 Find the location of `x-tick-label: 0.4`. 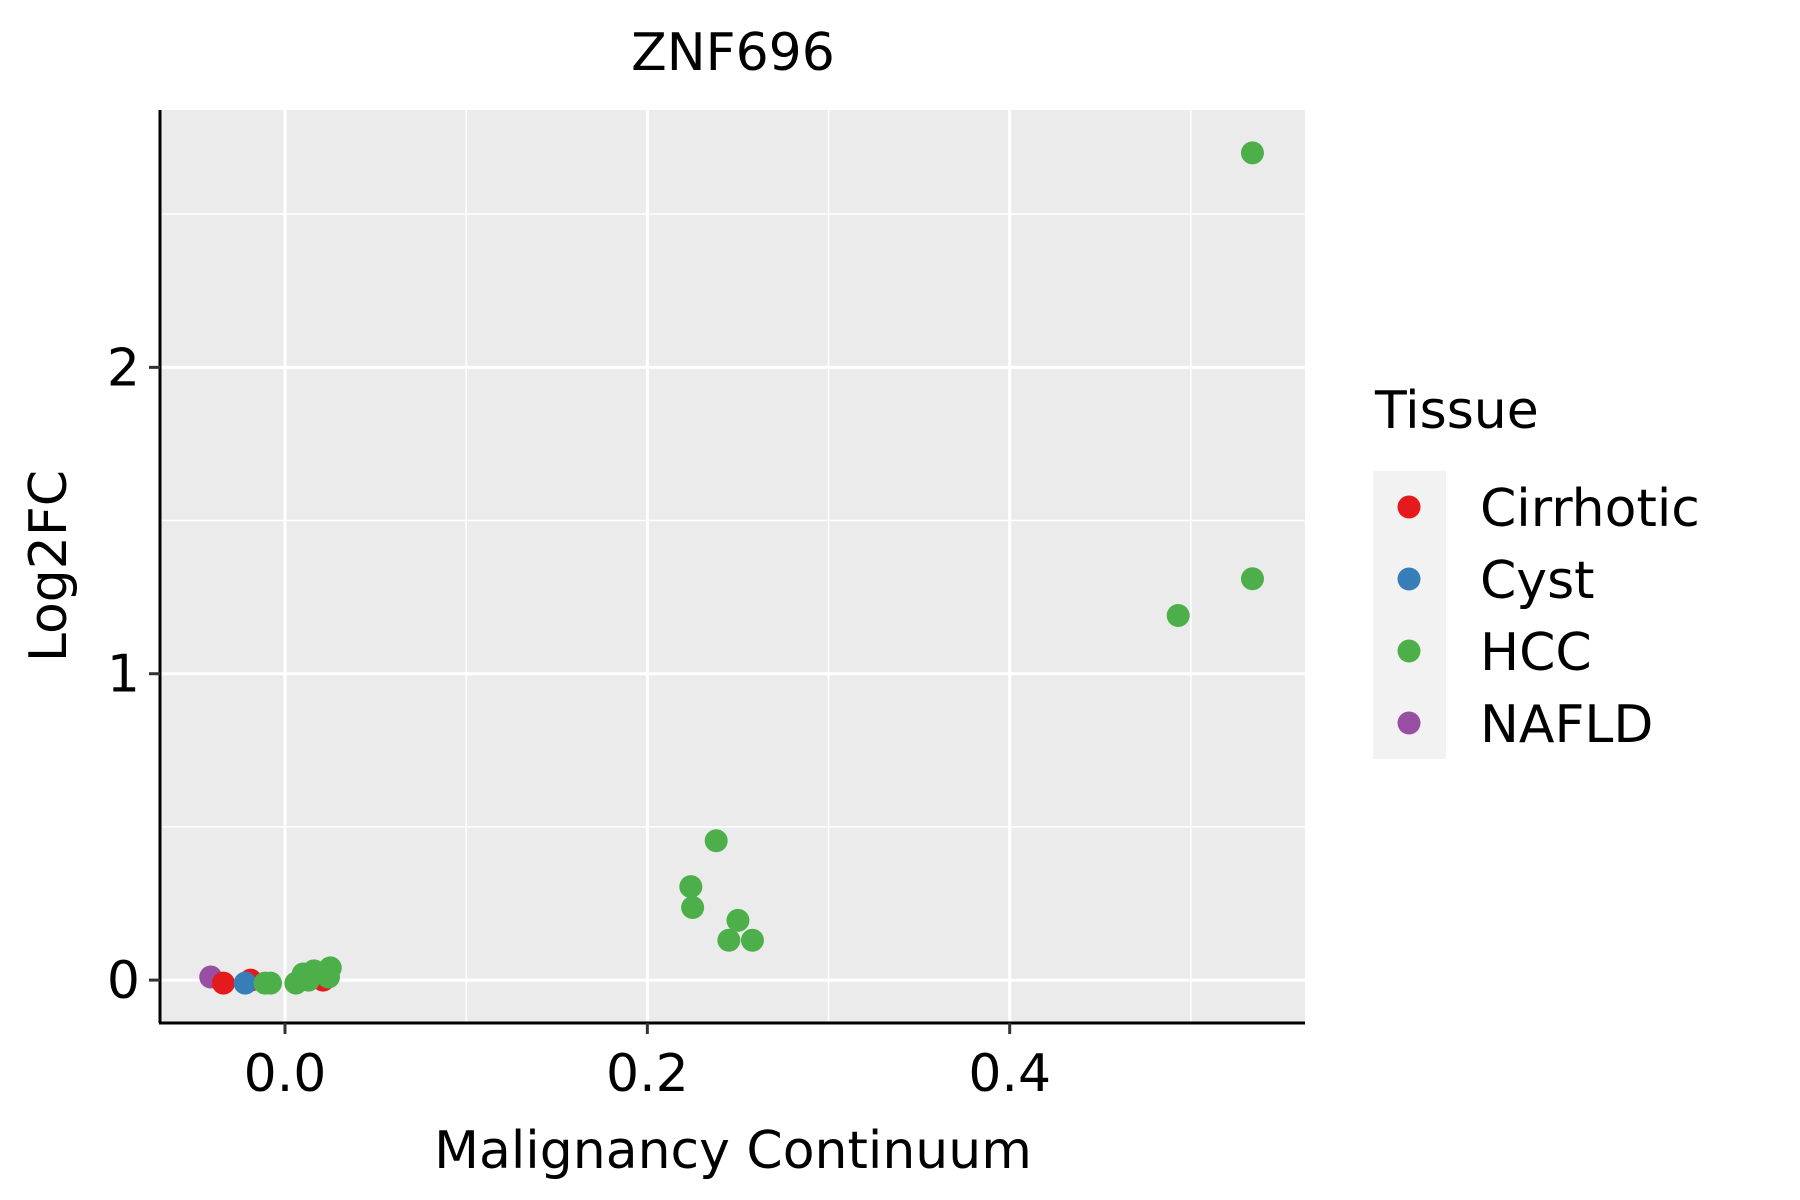

x-tick-label: 0.4 is located at coordinates (1009, 1074).